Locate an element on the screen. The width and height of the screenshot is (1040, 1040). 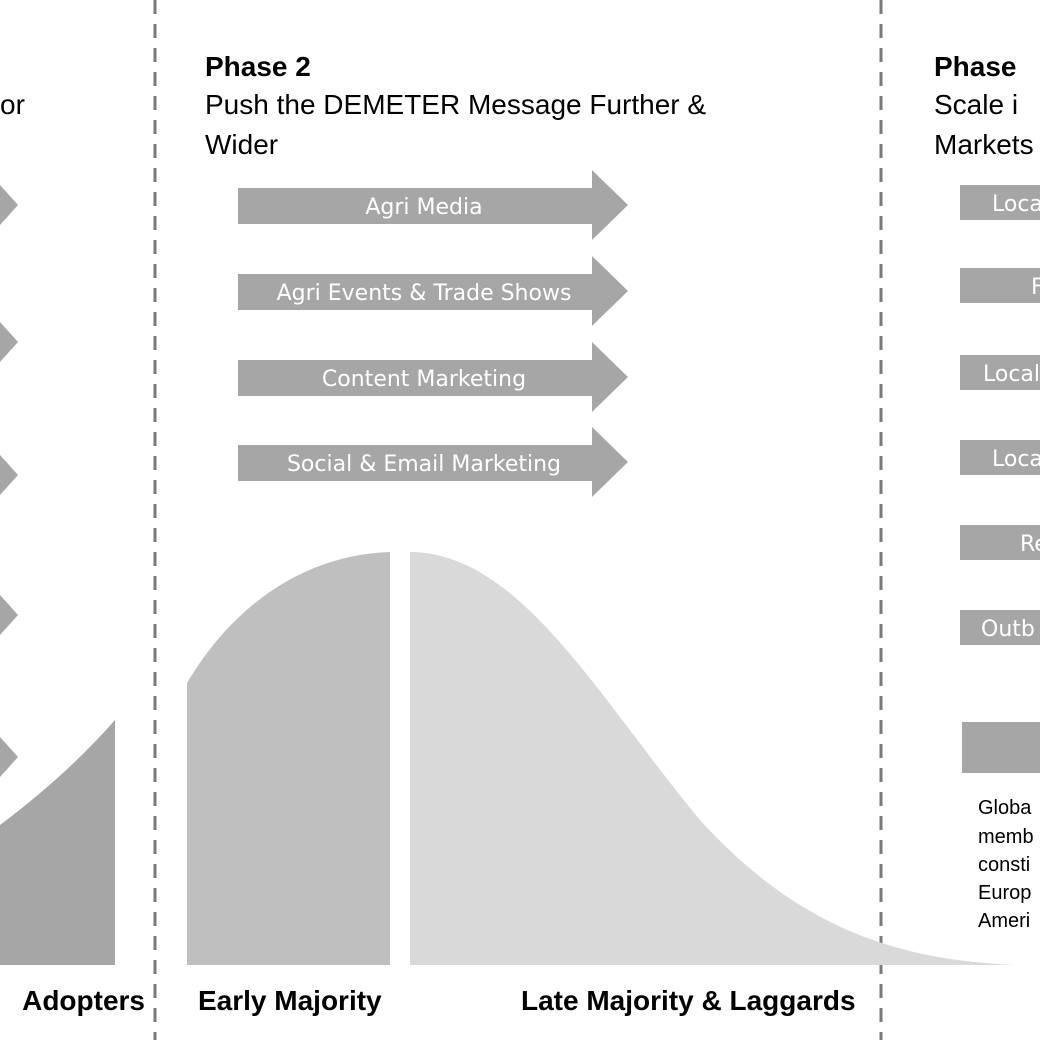
stage-label: Early Majority is located at coordinates (290, 1000).